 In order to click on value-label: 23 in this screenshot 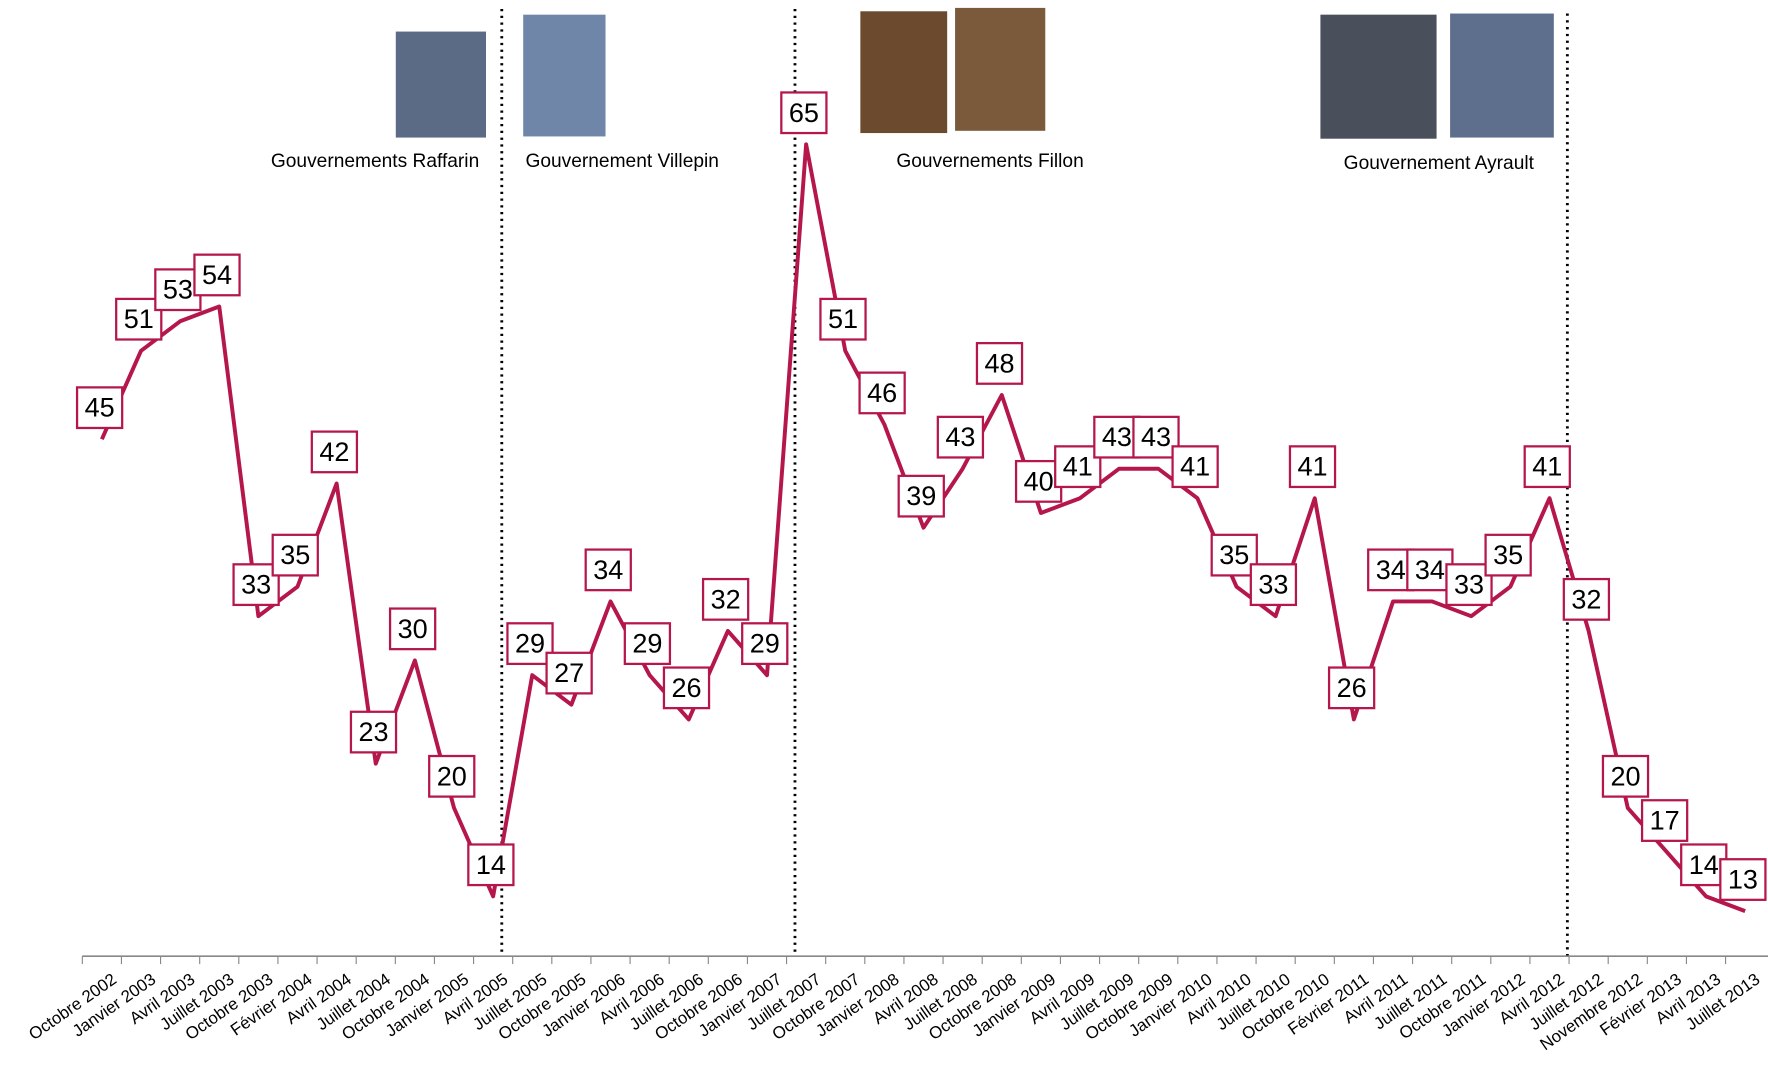, I will do `click(373, 732)`.